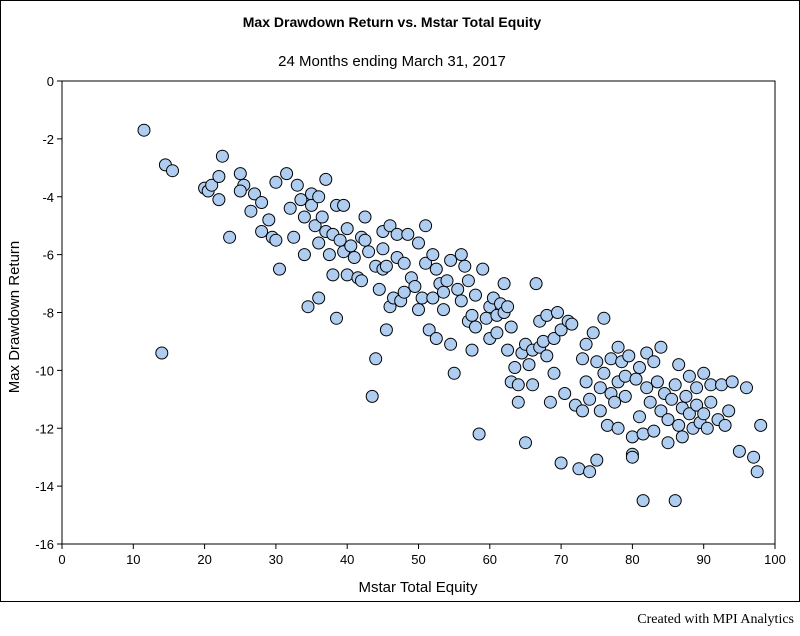  What do you see at coordinates (48, 197) in the screenshot?
I see `y-tick-label: -4` at bounding box center [48, 197].